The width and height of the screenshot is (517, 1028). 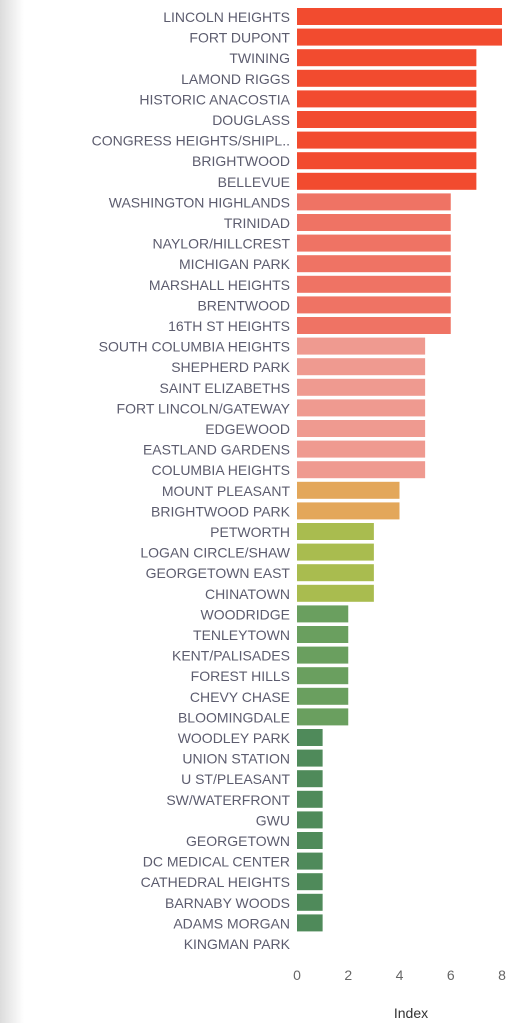 What do you see at coordinates (310, 737) in the screenshot?
I see `bar-woodley-park` at bounding box center [310, 737].